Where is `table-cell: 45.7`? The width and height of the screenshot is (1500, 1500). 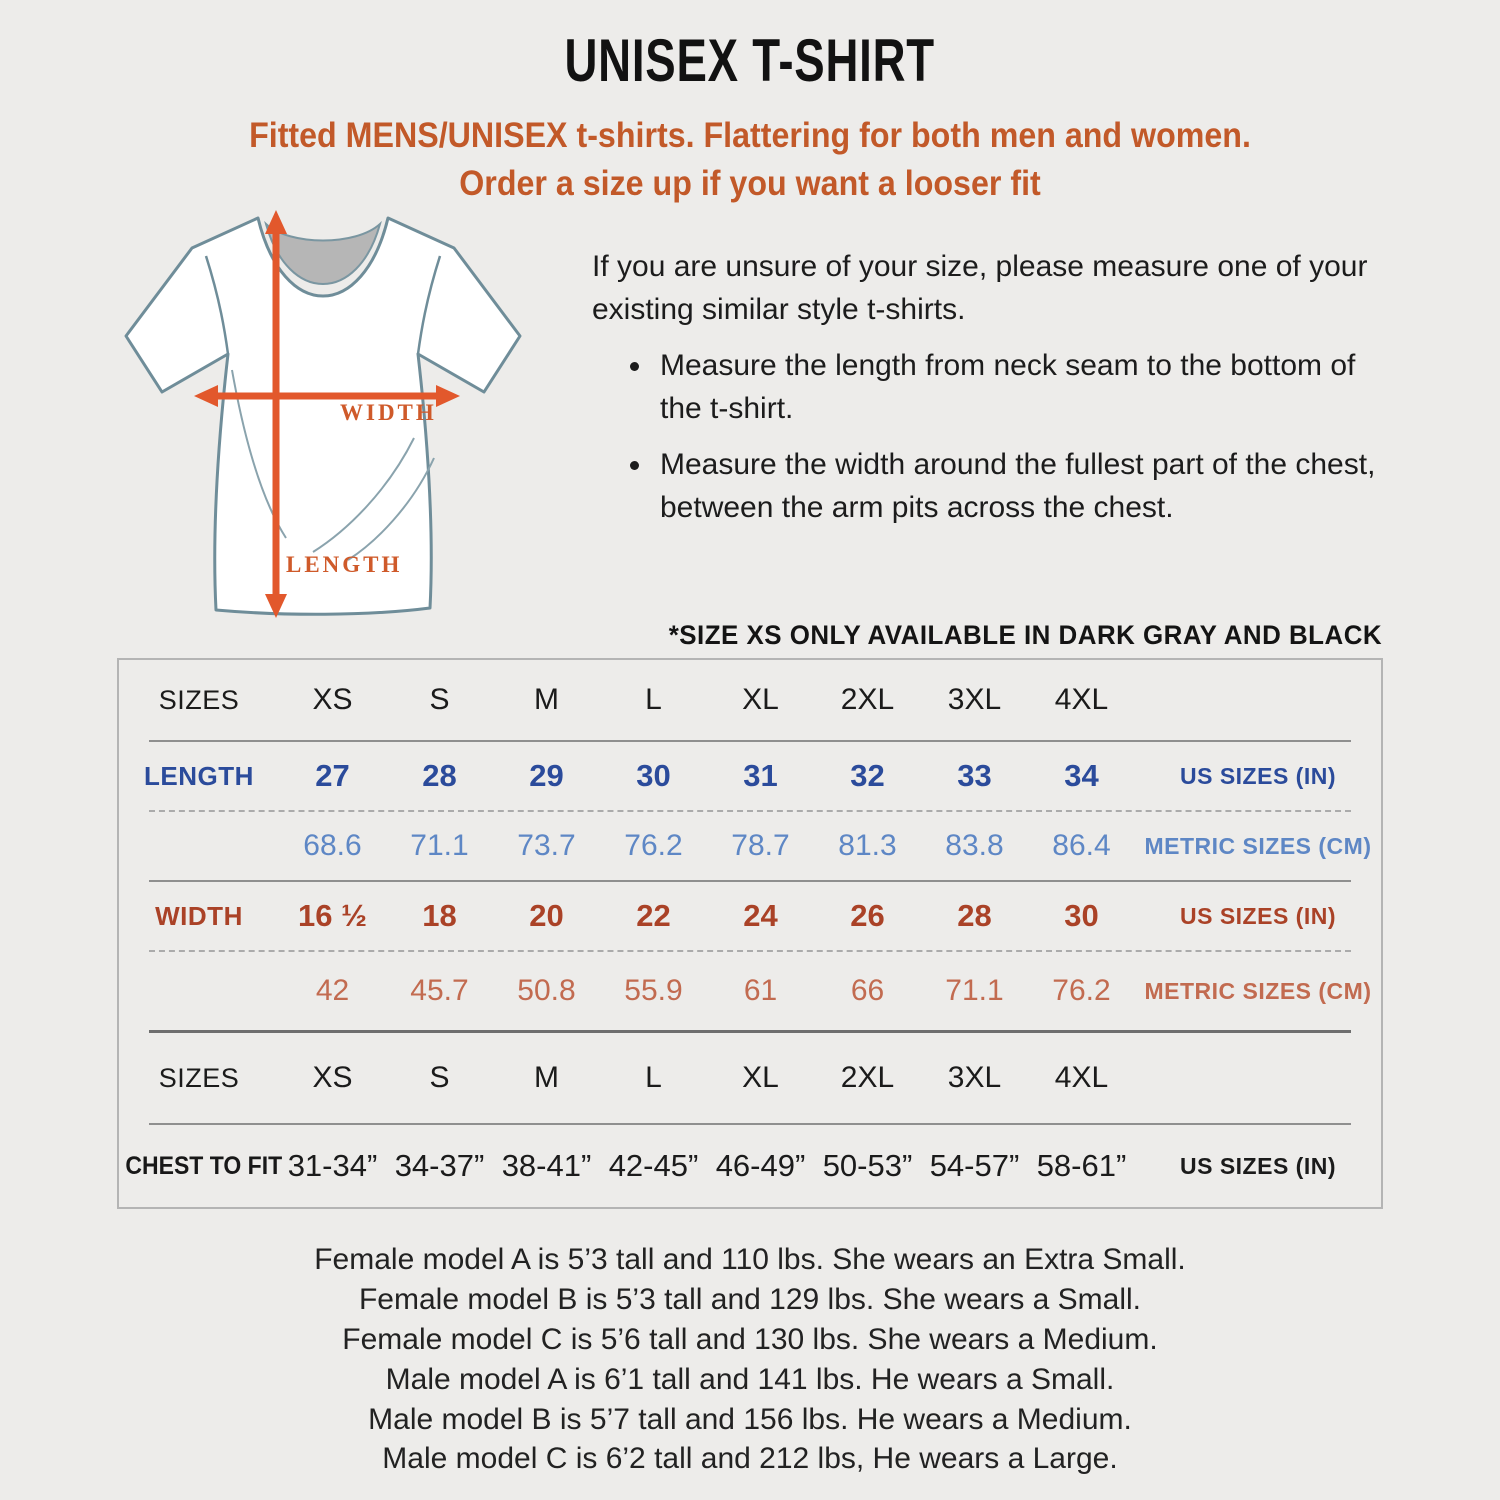
table-cell: 45.7 is located at coordinates (439, 990).